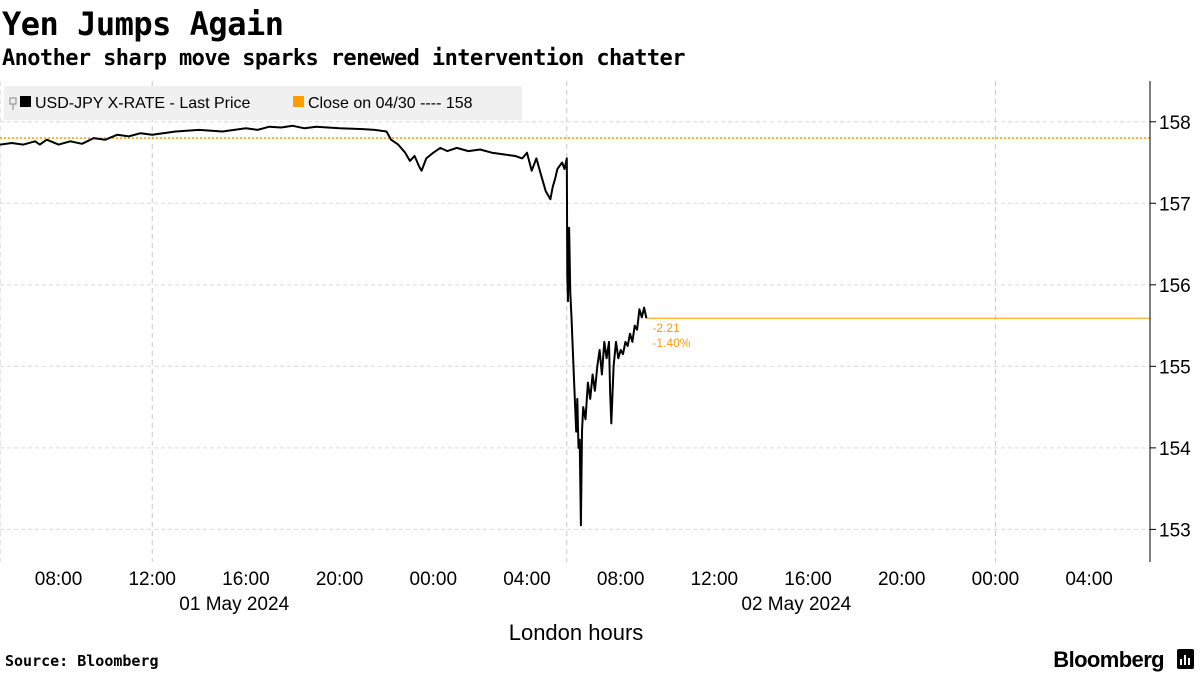  Describe the element at coordinates (671, 343) in the screenshot. I see `change-pct-annotation: -1.40%` at that location.